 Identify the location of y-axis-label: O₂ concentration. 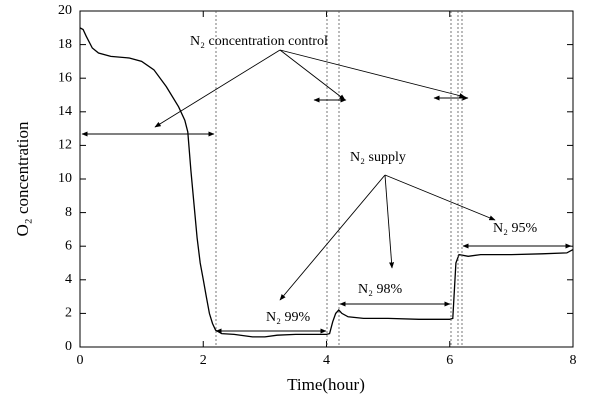
(22, 178).